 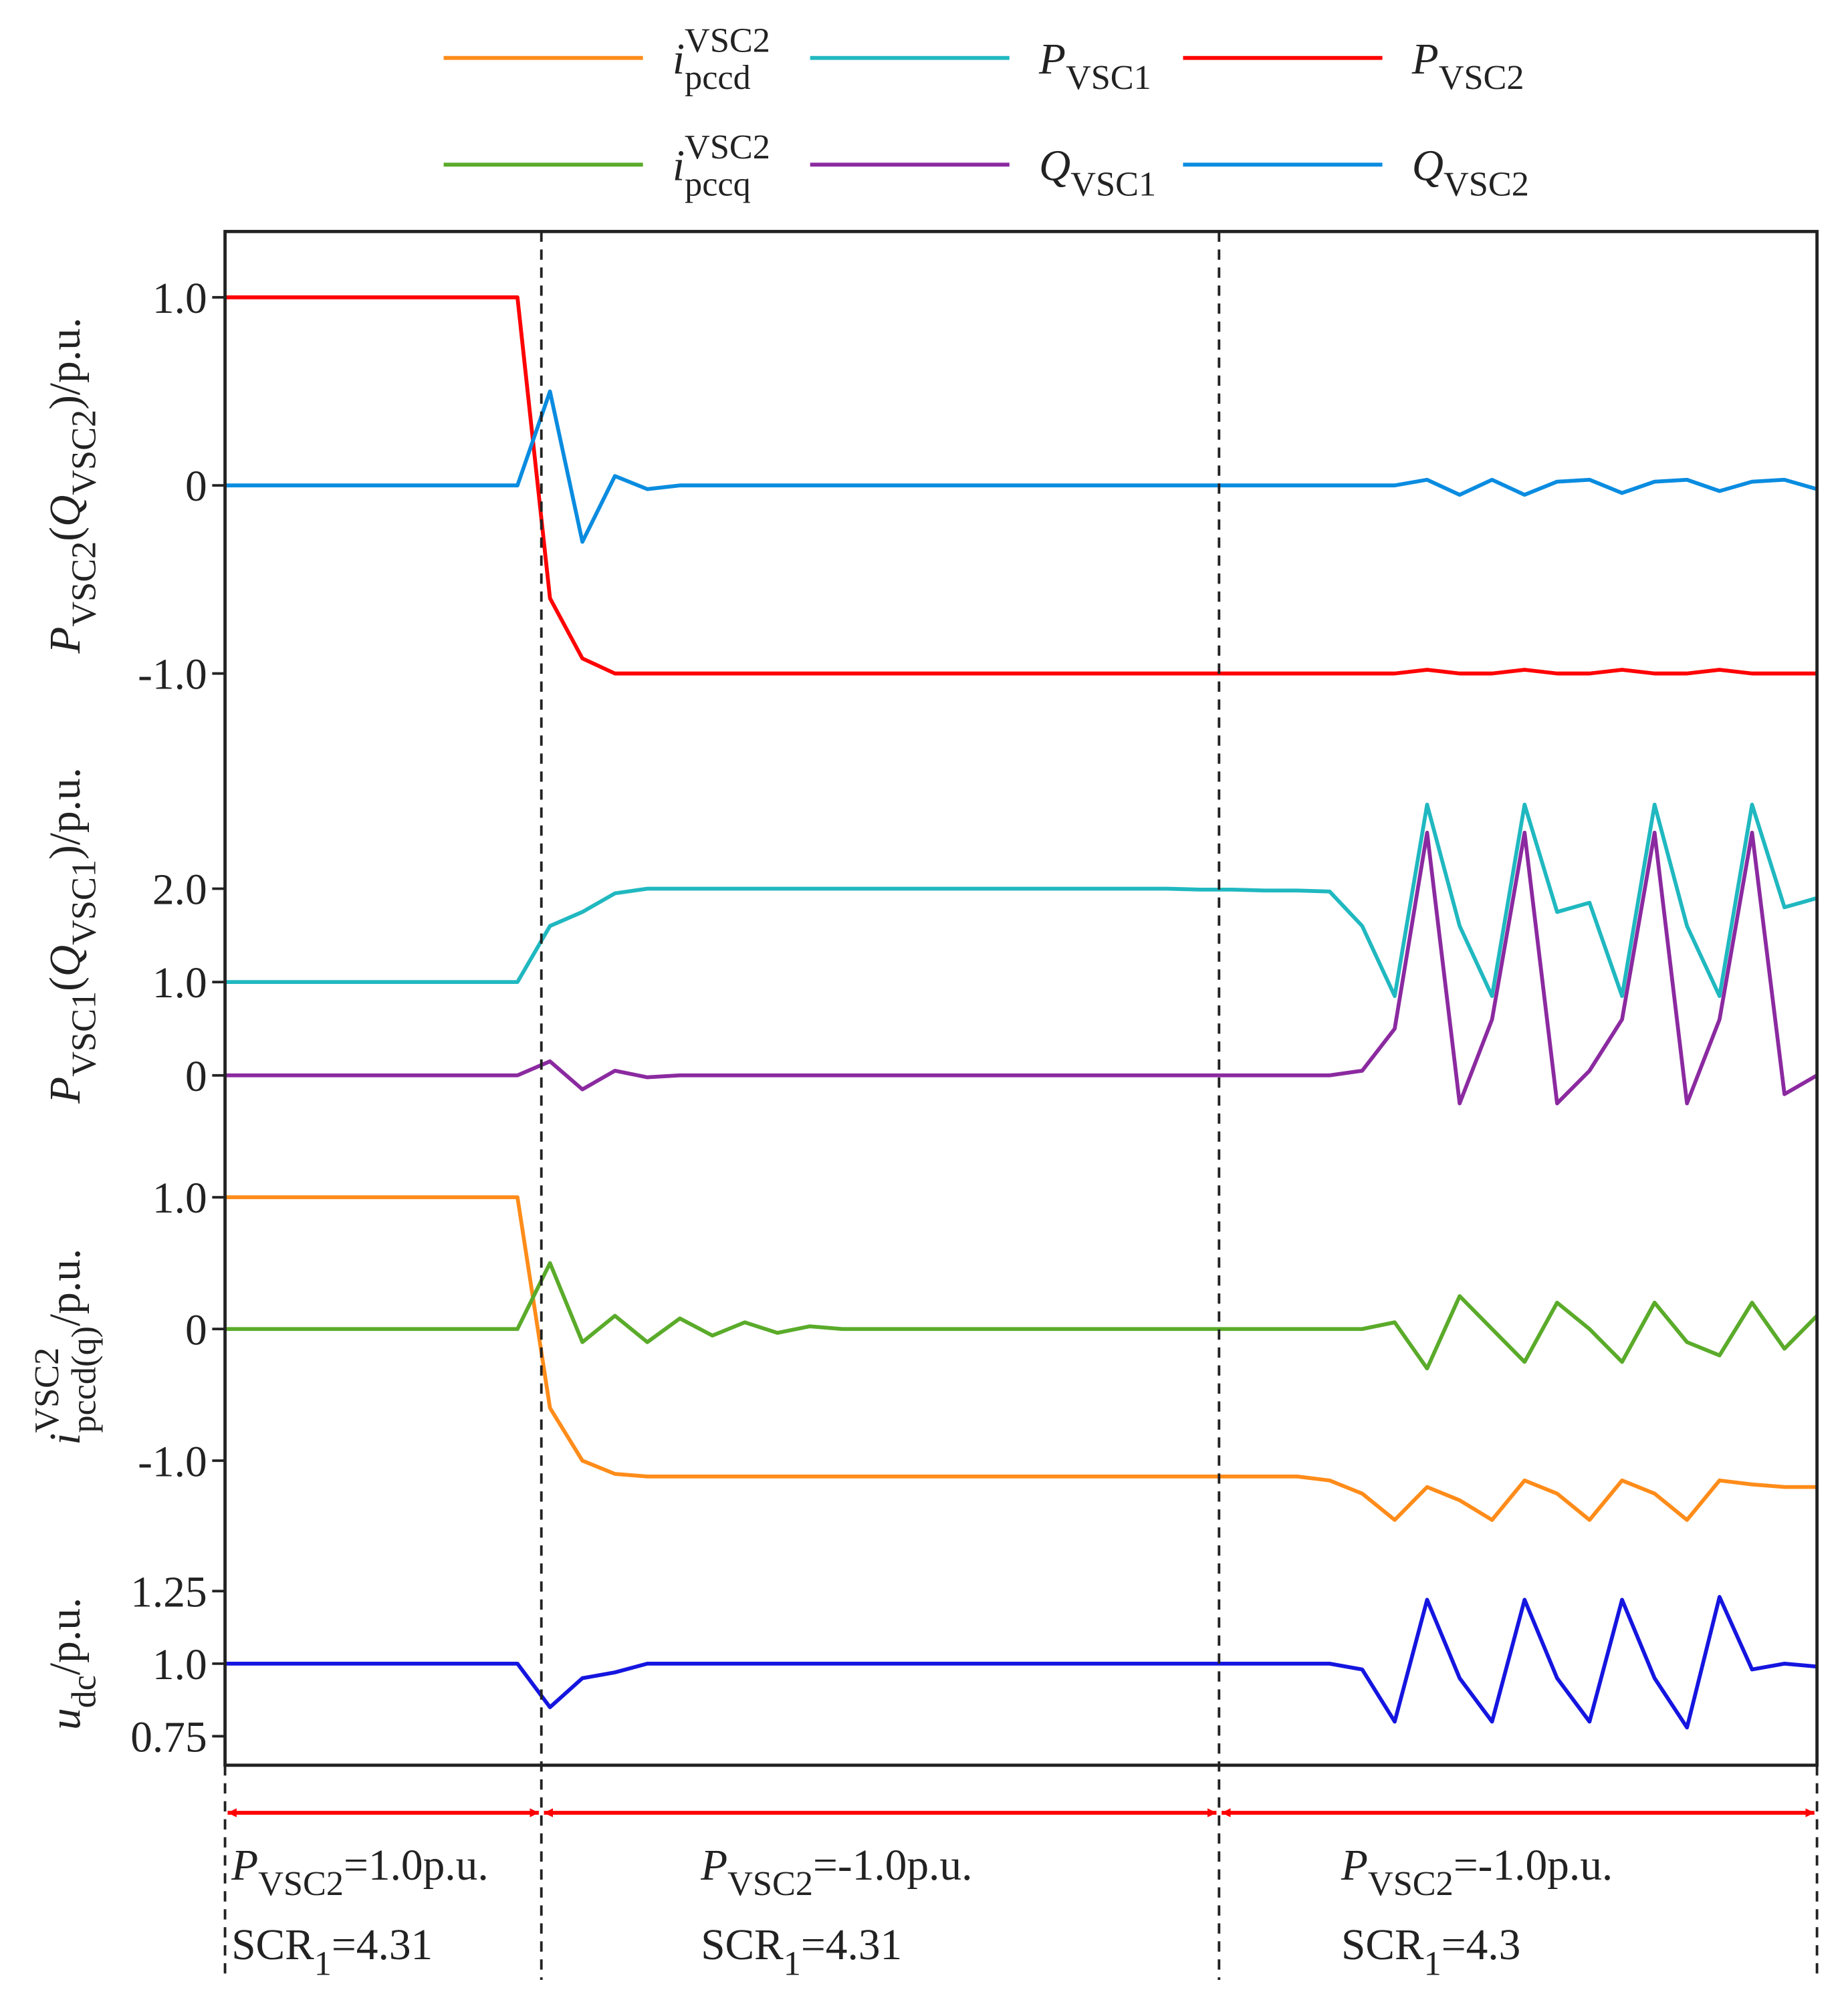 What do you see at coordinates (417, 1866) in the screenshot?
I see `text-part: =1.0p.u.` at bounding box center [417, 1866].